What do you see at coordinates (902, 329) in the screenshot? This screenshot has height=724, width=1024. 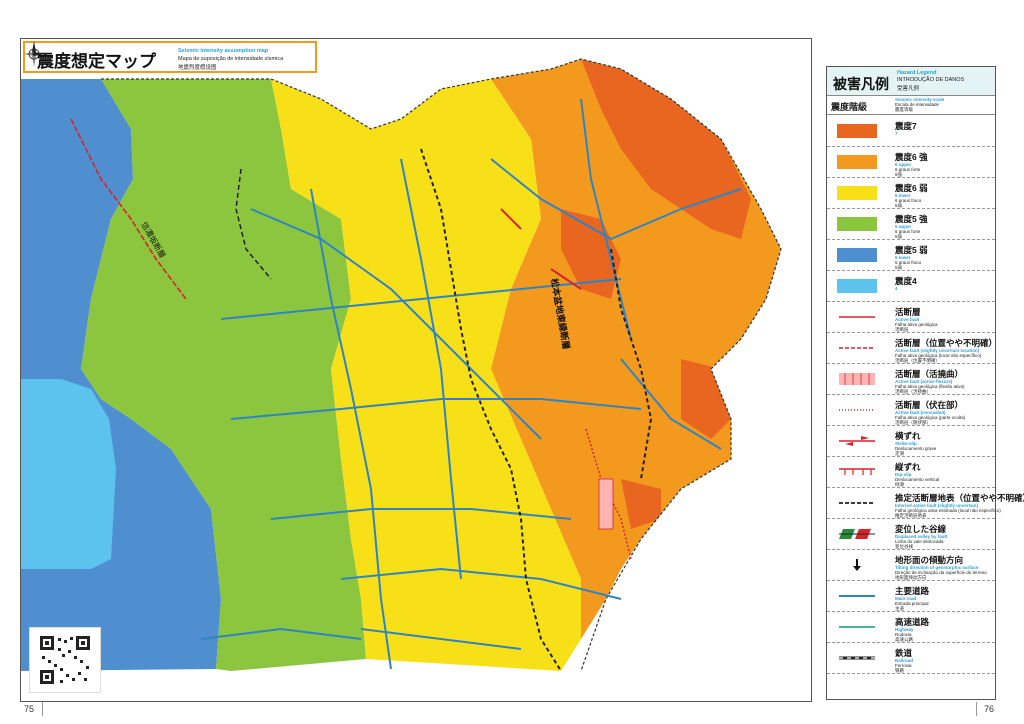 I see `legend-zh-text: 活断层` at bounding box center [902, 329].